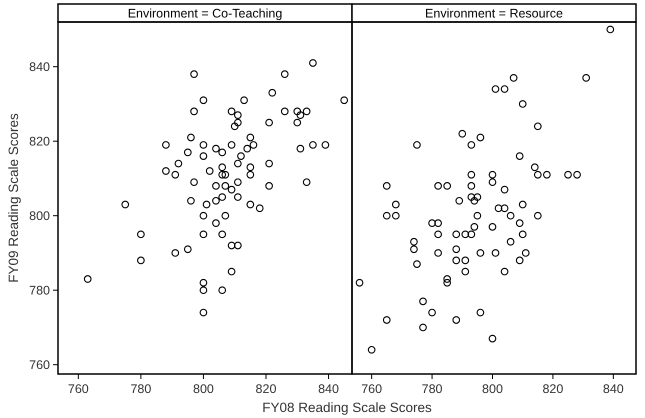 The width and height of the screenshot is (645, 418). I want to click on chart-title: Environment = Resource, so click(494, 13).